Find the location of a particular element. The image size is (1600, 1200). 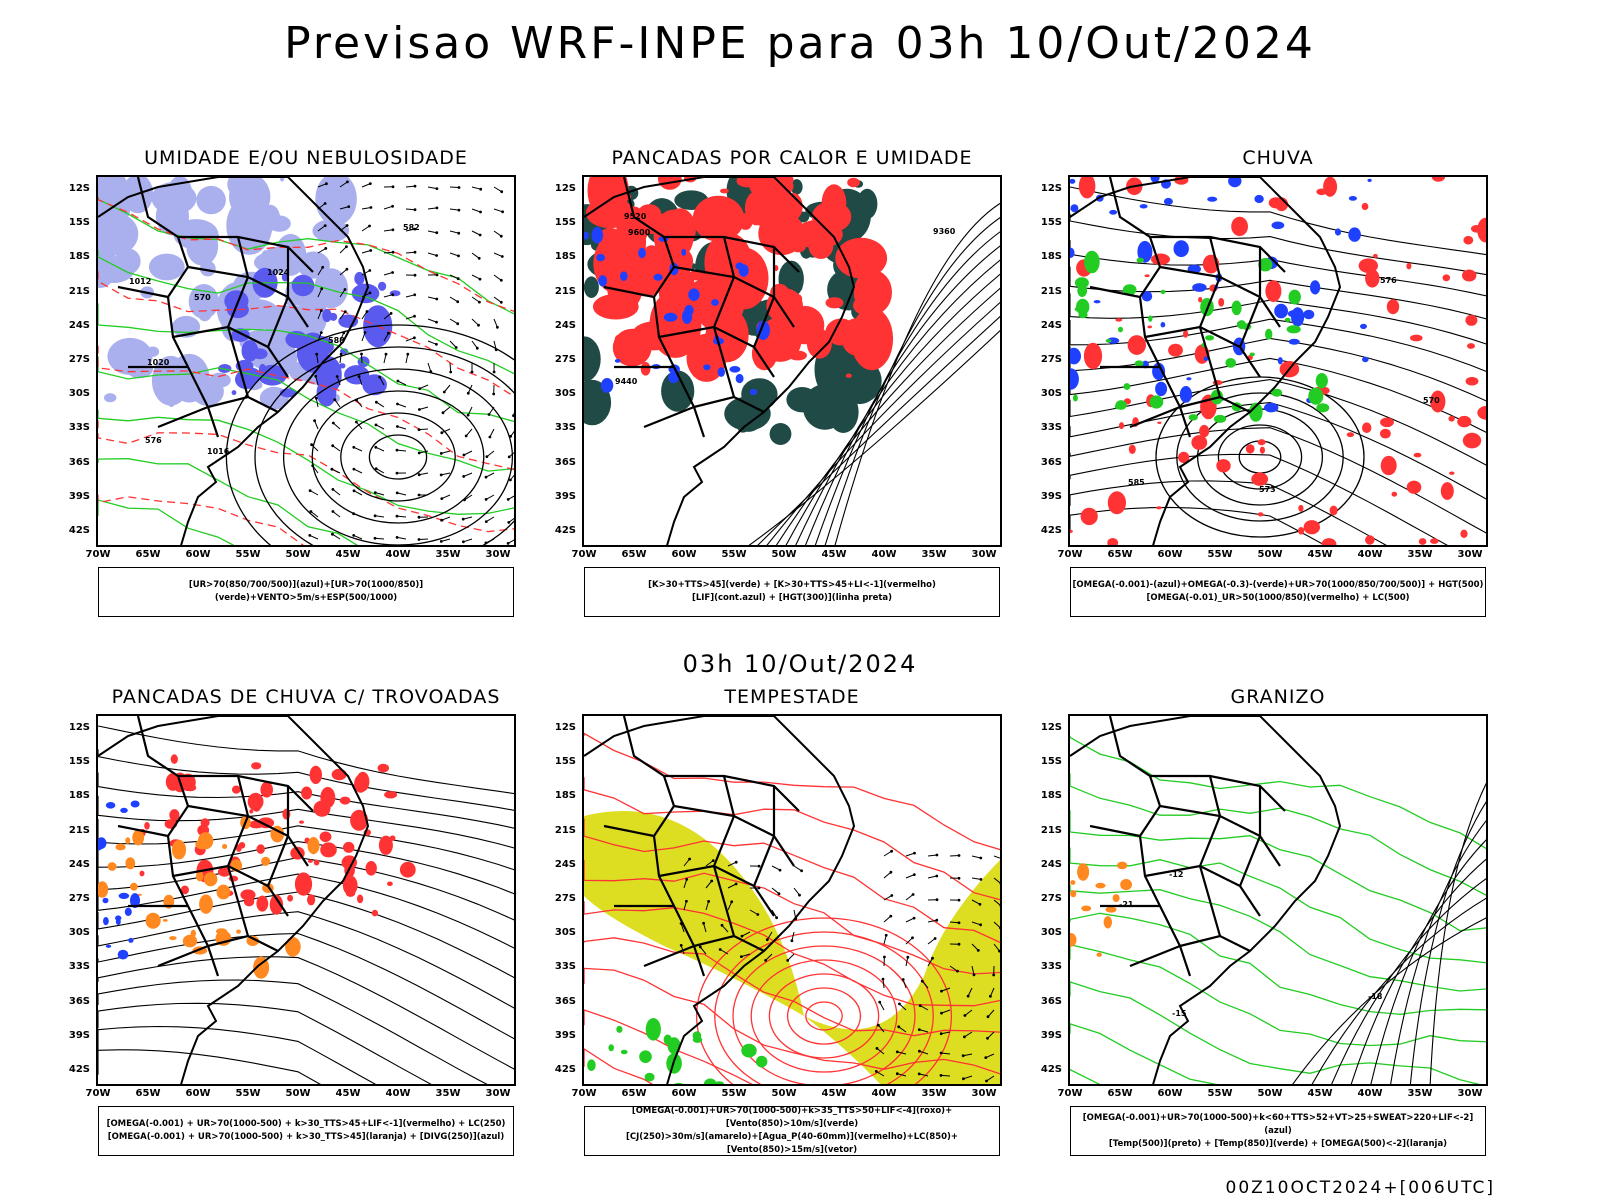

contour-label: 9360 is located at coordinates (944, 231).